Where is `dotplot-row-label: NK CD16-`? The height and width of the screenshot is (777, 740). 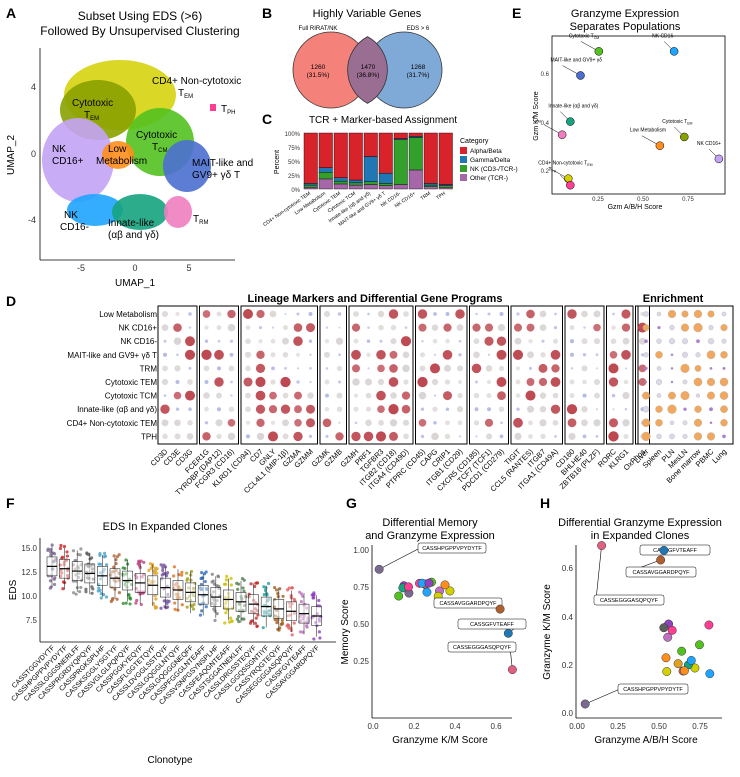
dotplot-row-label: NK CD16- is located at coordinates (139, 341).